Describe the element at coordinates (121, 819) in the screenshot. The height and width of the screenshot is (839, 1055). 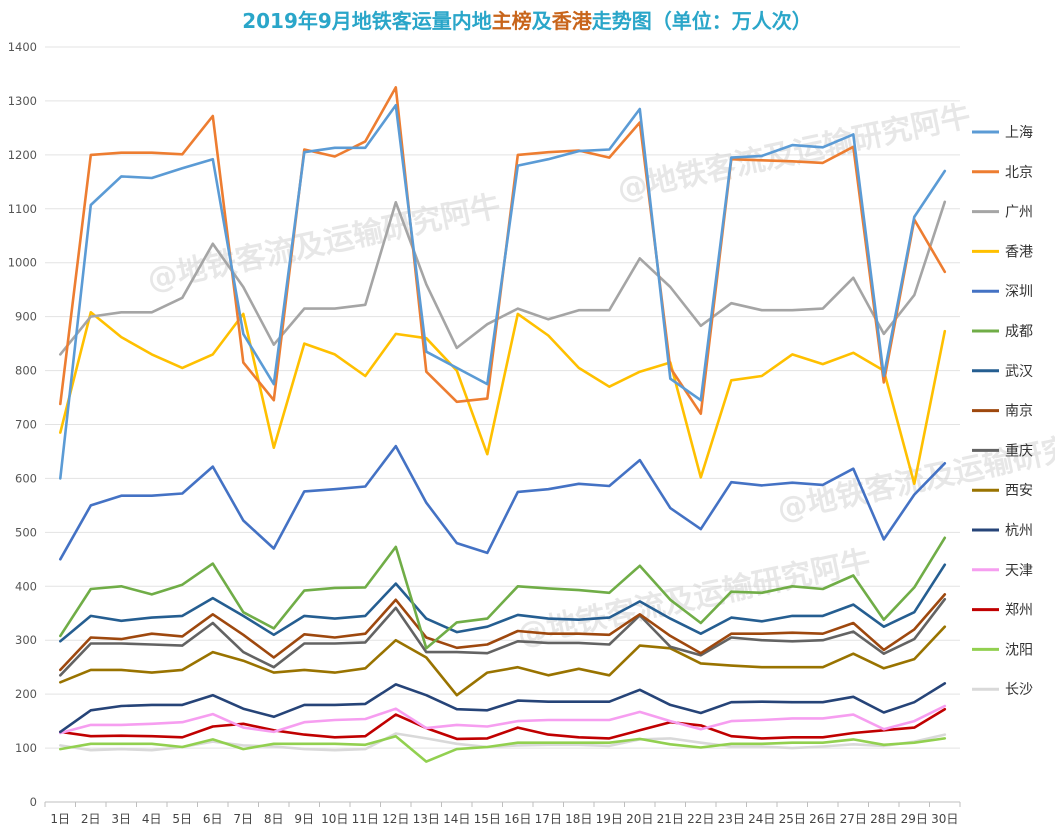
I see `x-tick-label-2: 3日` at that location.